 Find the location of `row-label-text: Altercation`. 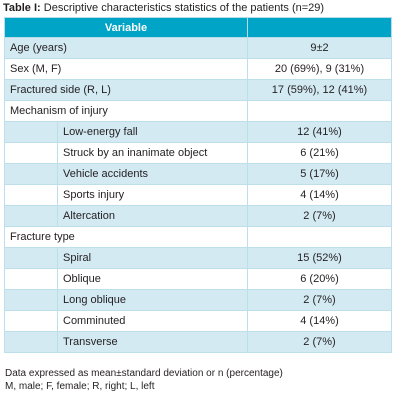

row-label-text: Altercation is located at coordinates (89, 215).